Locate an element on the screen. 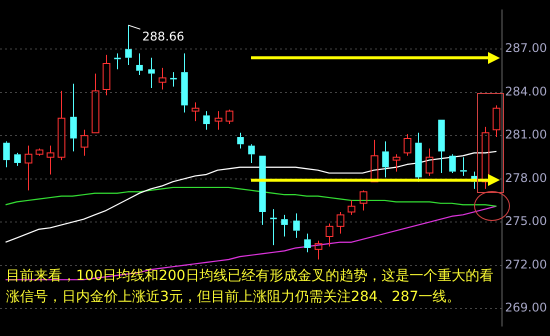 The width and height of the screenshot is (550, 336). y-tick-label: 269.00 is located at coordinates (526, 307).